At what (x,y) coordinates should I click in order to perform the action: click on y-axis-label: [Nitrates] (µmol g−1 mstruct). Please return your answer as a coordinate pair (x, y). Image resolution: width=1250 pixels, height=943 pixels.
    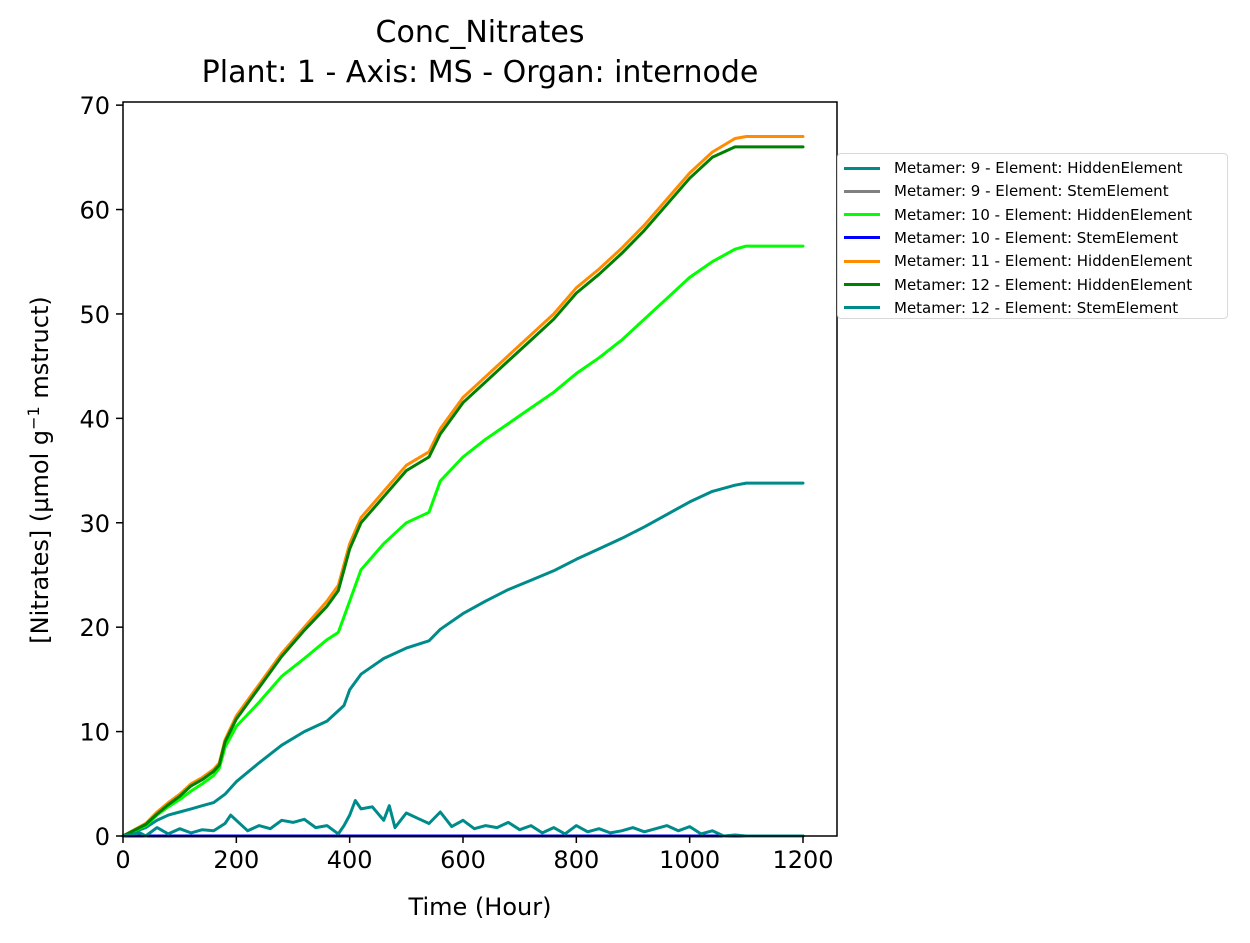
    Looking at the image, I should click on (37, 469).